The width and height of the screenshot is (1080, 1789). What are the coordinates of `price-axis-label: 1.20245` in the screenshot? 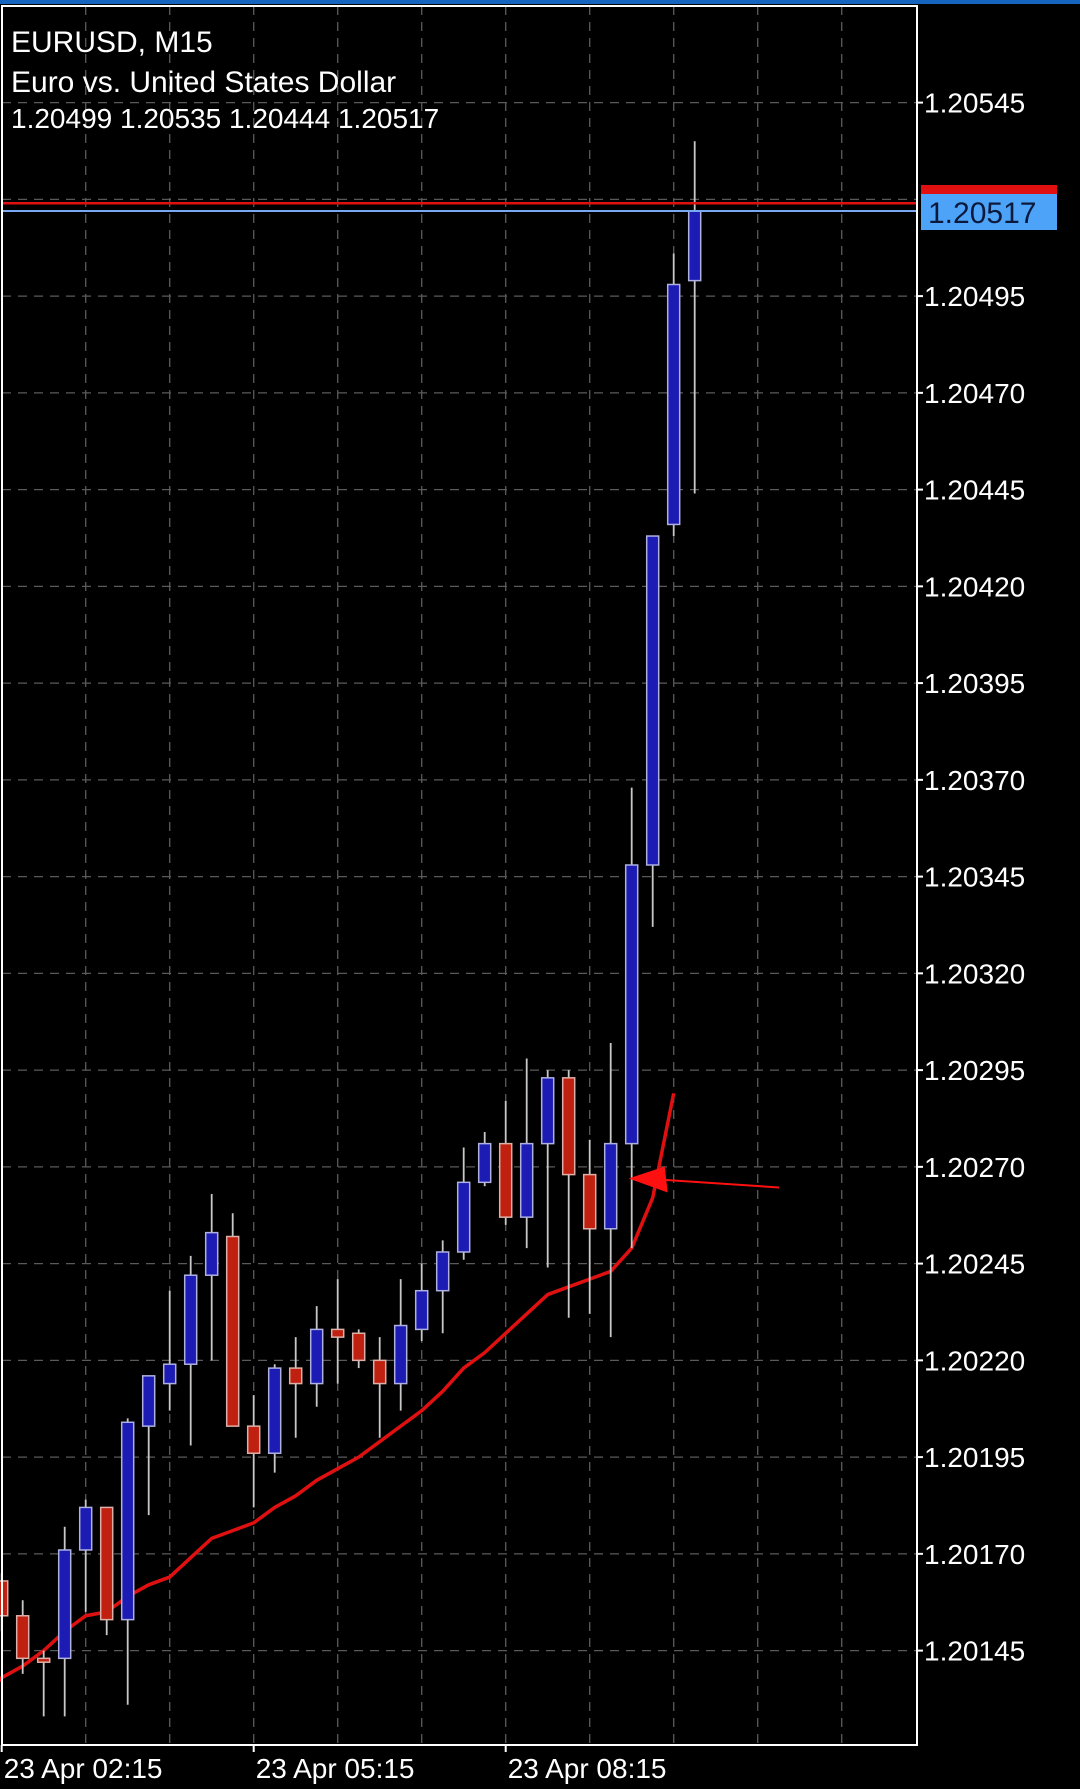 It's located at (974, 1264).